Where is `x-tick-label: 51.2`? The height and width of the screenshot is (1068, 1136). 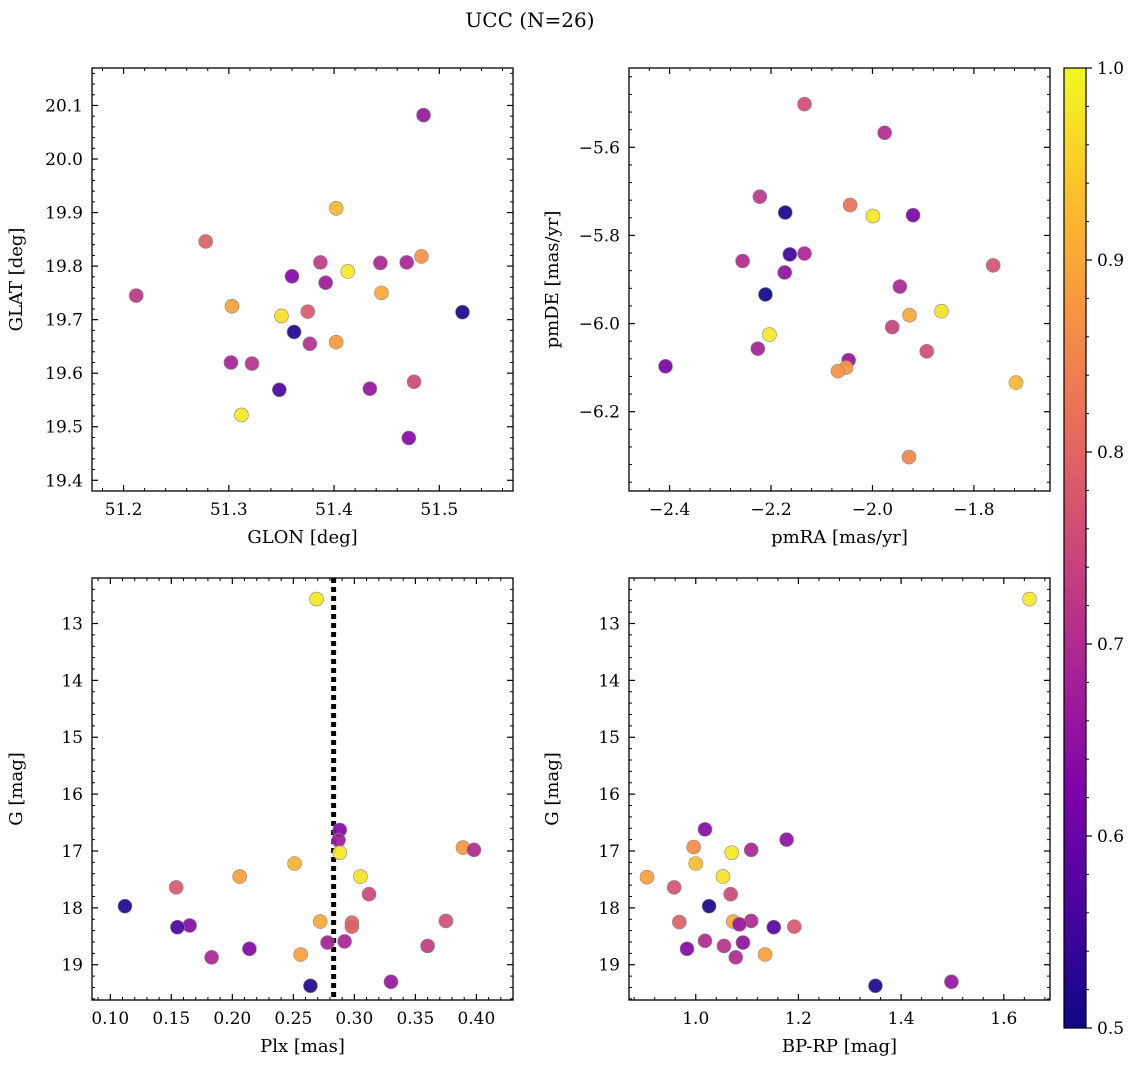
x-tick-label: 51.2 is located at coordinates (124, 510).